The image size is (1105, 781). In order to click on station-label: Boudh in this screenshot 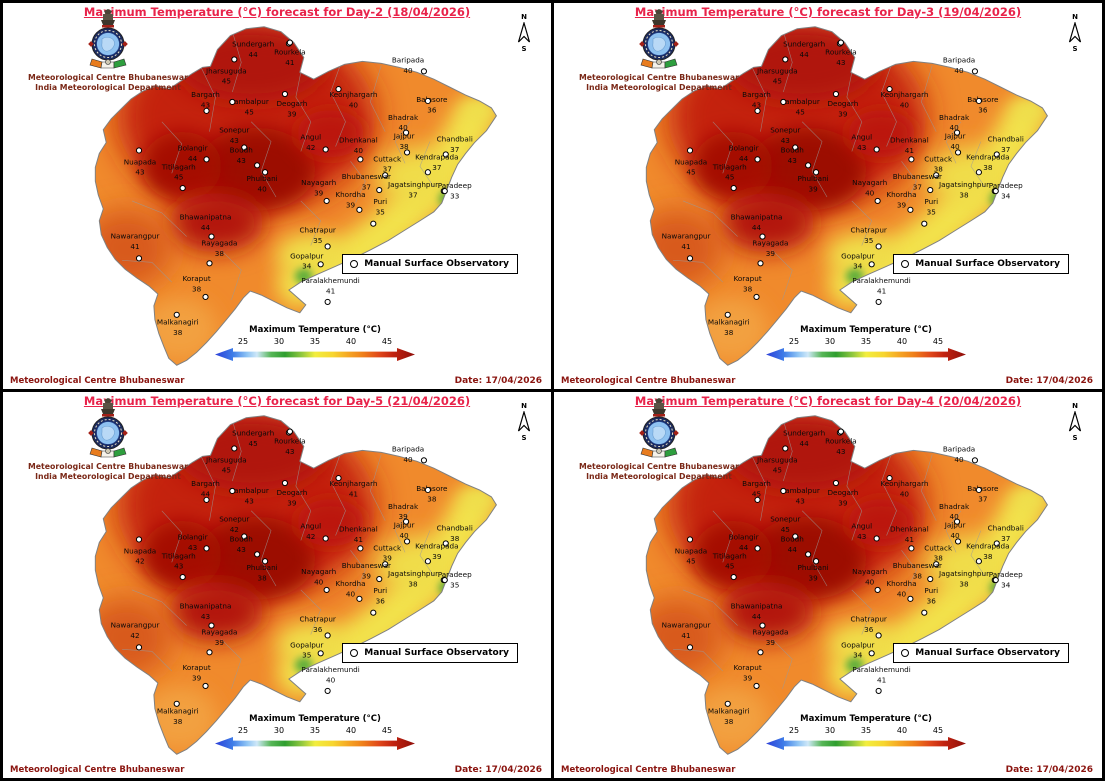, I will do `click(241, 538)`.